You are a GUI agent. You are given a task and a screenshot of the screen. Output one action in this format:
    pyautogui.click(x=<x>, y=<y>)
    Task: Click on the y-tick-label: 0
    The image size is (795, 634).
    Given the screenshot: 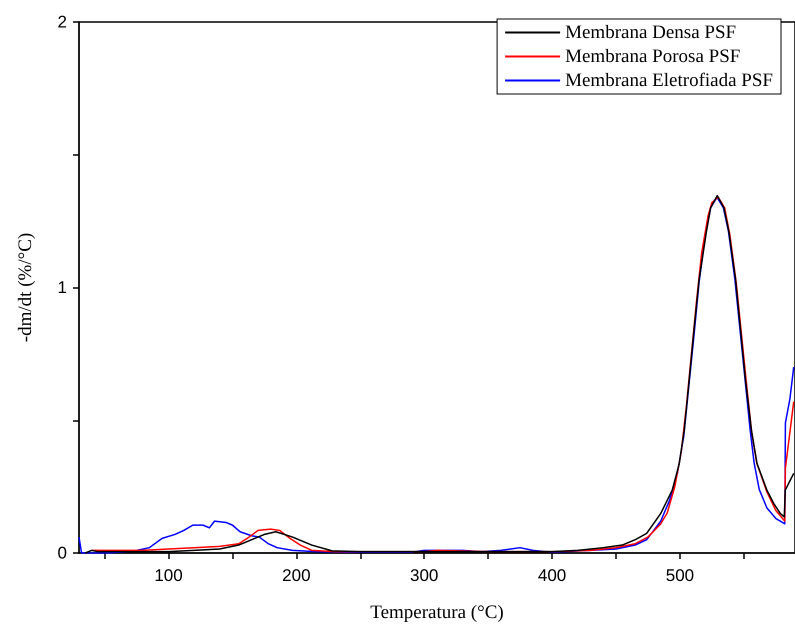 What is the action you would take?
    pyautogui.click(x=62, y=553)
    